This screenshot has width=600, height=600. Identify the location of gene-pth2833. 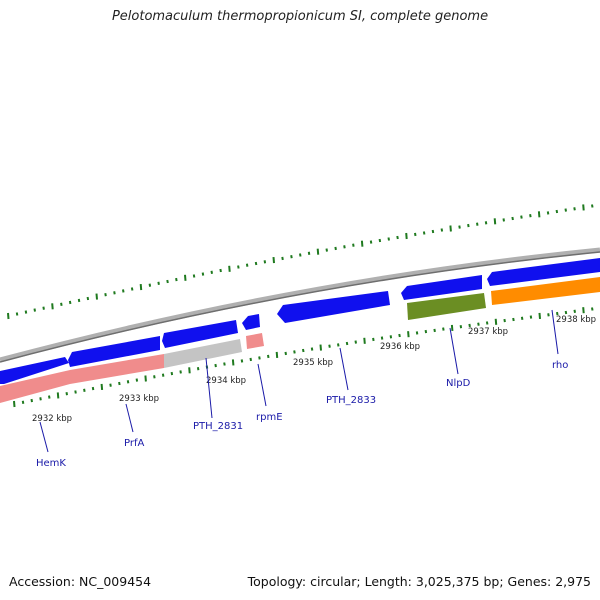
(333, 307).